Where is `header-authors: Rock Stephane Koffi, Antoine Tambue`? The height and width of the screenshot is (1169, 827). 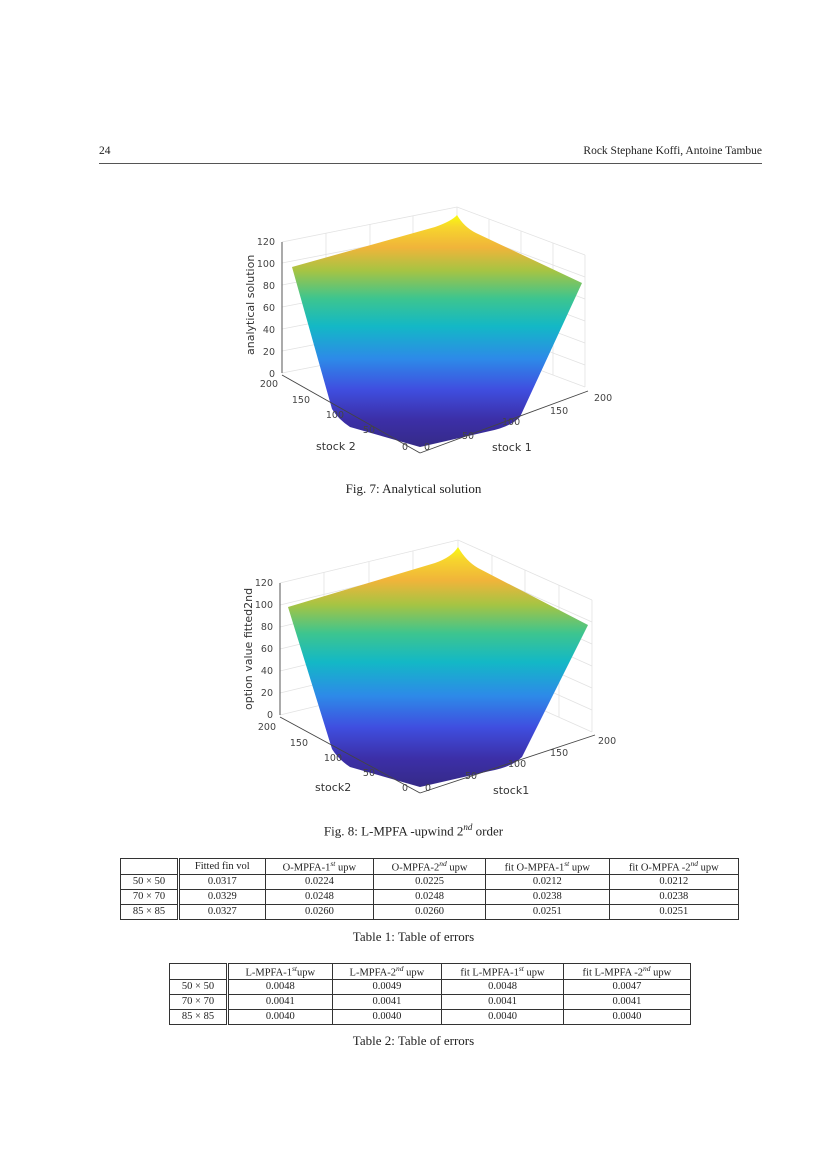
header-authors: Rock Stephane Koffi, Antoine Tambue is located at coordinates (672, 151).